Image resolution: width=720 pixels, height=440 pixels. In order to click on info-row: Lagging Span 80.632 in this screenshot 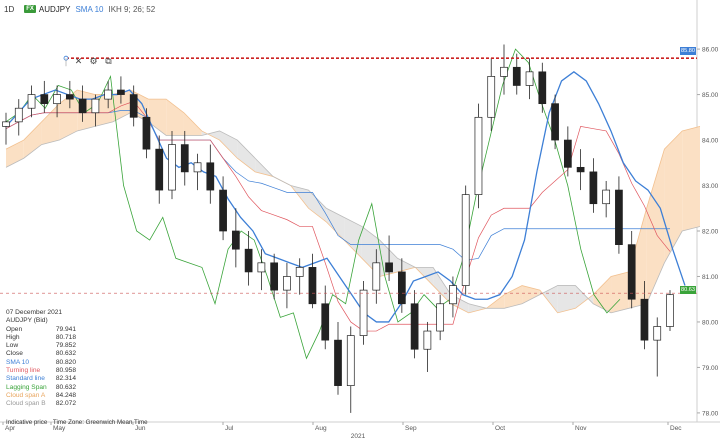, I will do `click(41, 388)`.